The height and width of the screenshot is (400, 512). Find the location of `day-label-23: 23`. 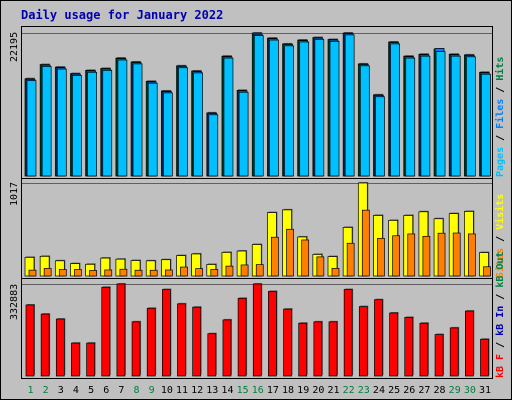

day-label-23: 23 is located at coordinates (364, 390).